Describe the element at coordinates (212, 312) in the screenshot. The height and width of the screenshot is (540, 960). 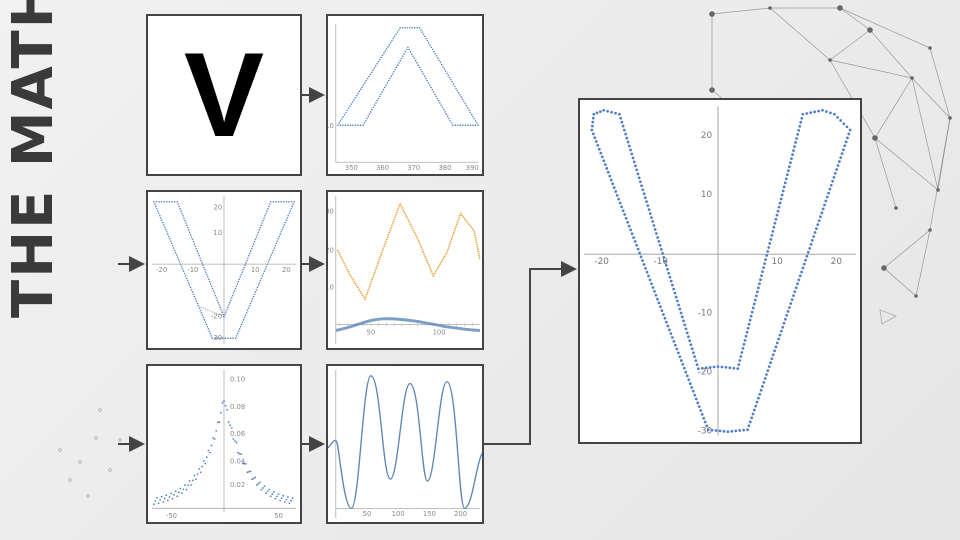
I see `v-centered-dark-dot` at that location.